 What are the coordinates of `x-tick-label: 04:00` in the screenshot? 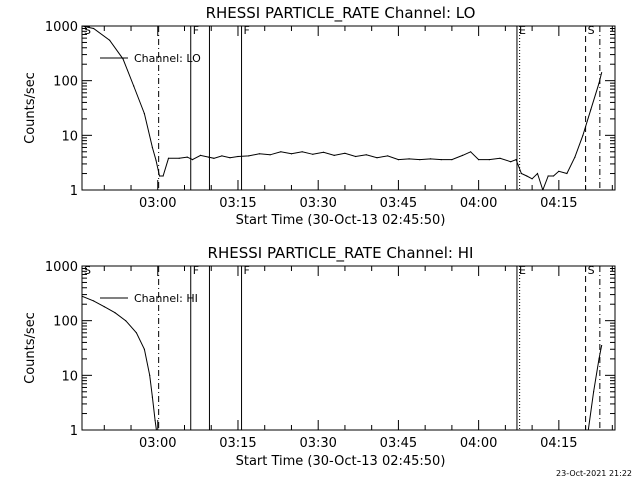 It's located at (478, 203).